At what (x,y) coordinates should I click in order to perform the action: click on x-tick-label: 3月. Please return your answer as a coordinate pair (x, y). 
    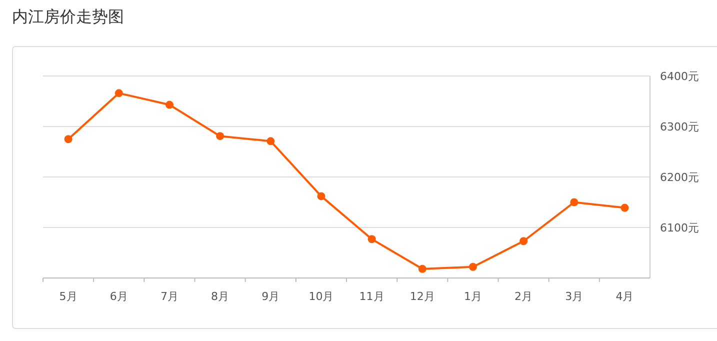
    Looking at the image, I should click on (574, 296).